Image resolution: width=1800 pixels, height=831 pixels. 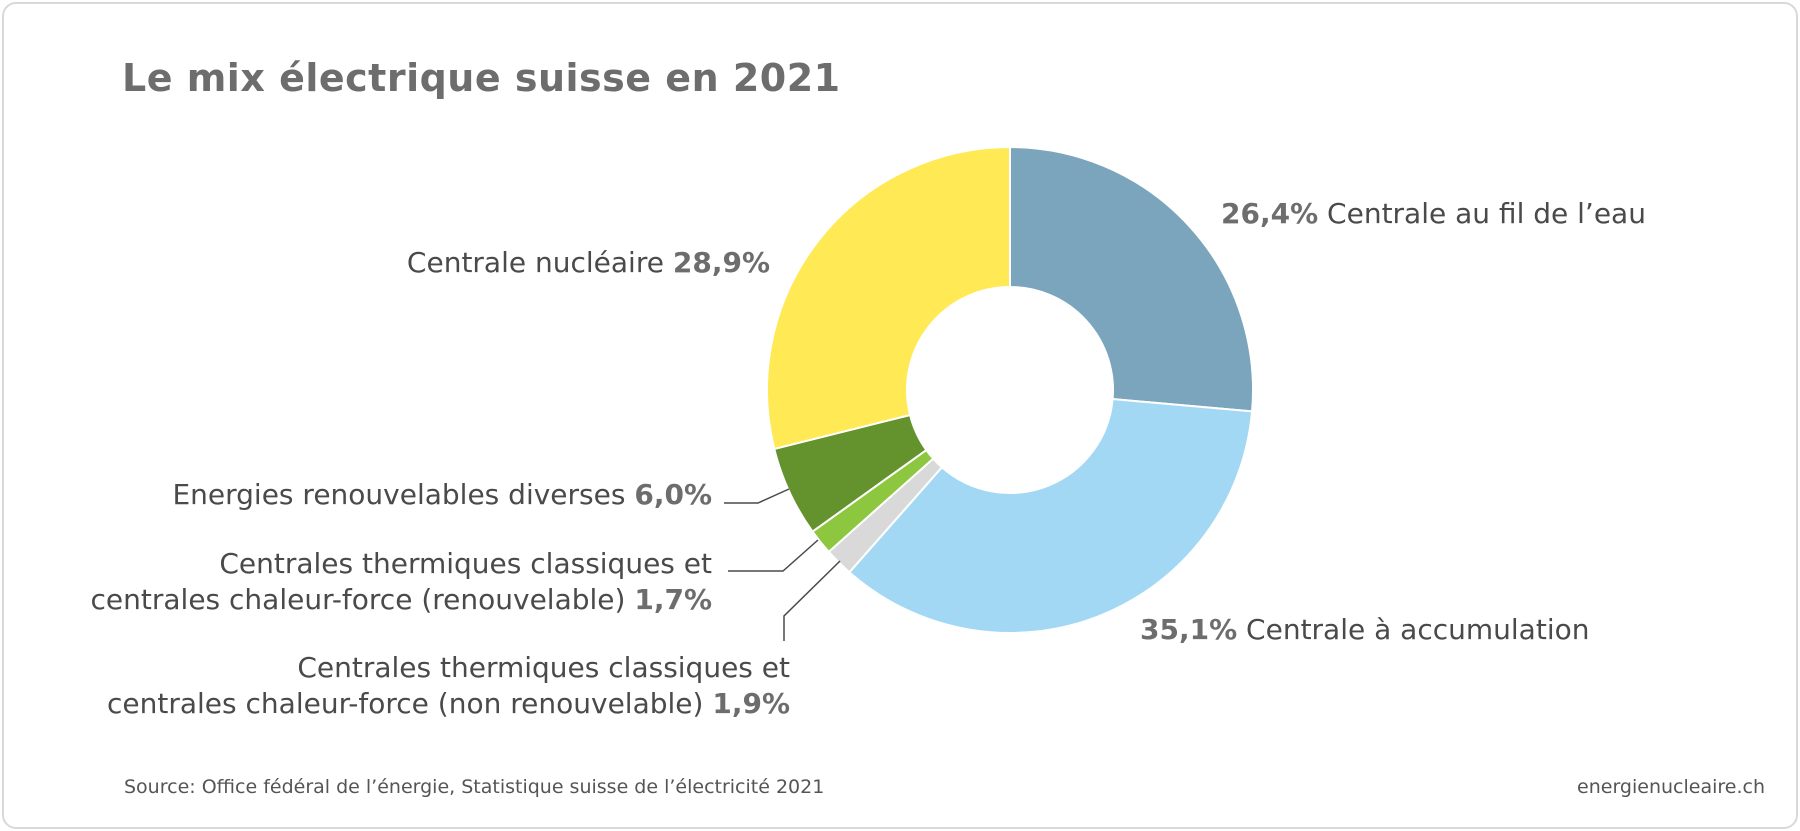 I want to click on label-nucleaire-text: Centrale nucléaire, so click(x=535, y=262).